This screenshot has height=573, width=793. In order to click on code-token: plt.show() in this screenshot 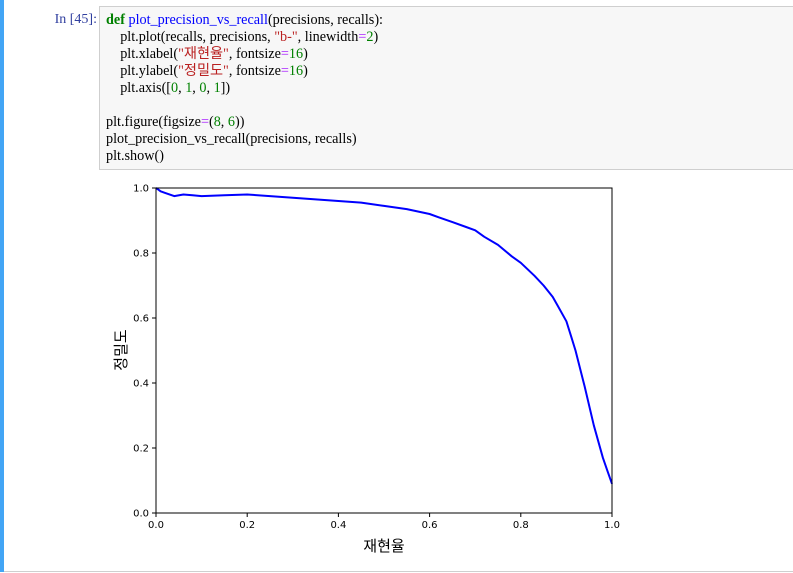, I will do `click(135, 156)`.